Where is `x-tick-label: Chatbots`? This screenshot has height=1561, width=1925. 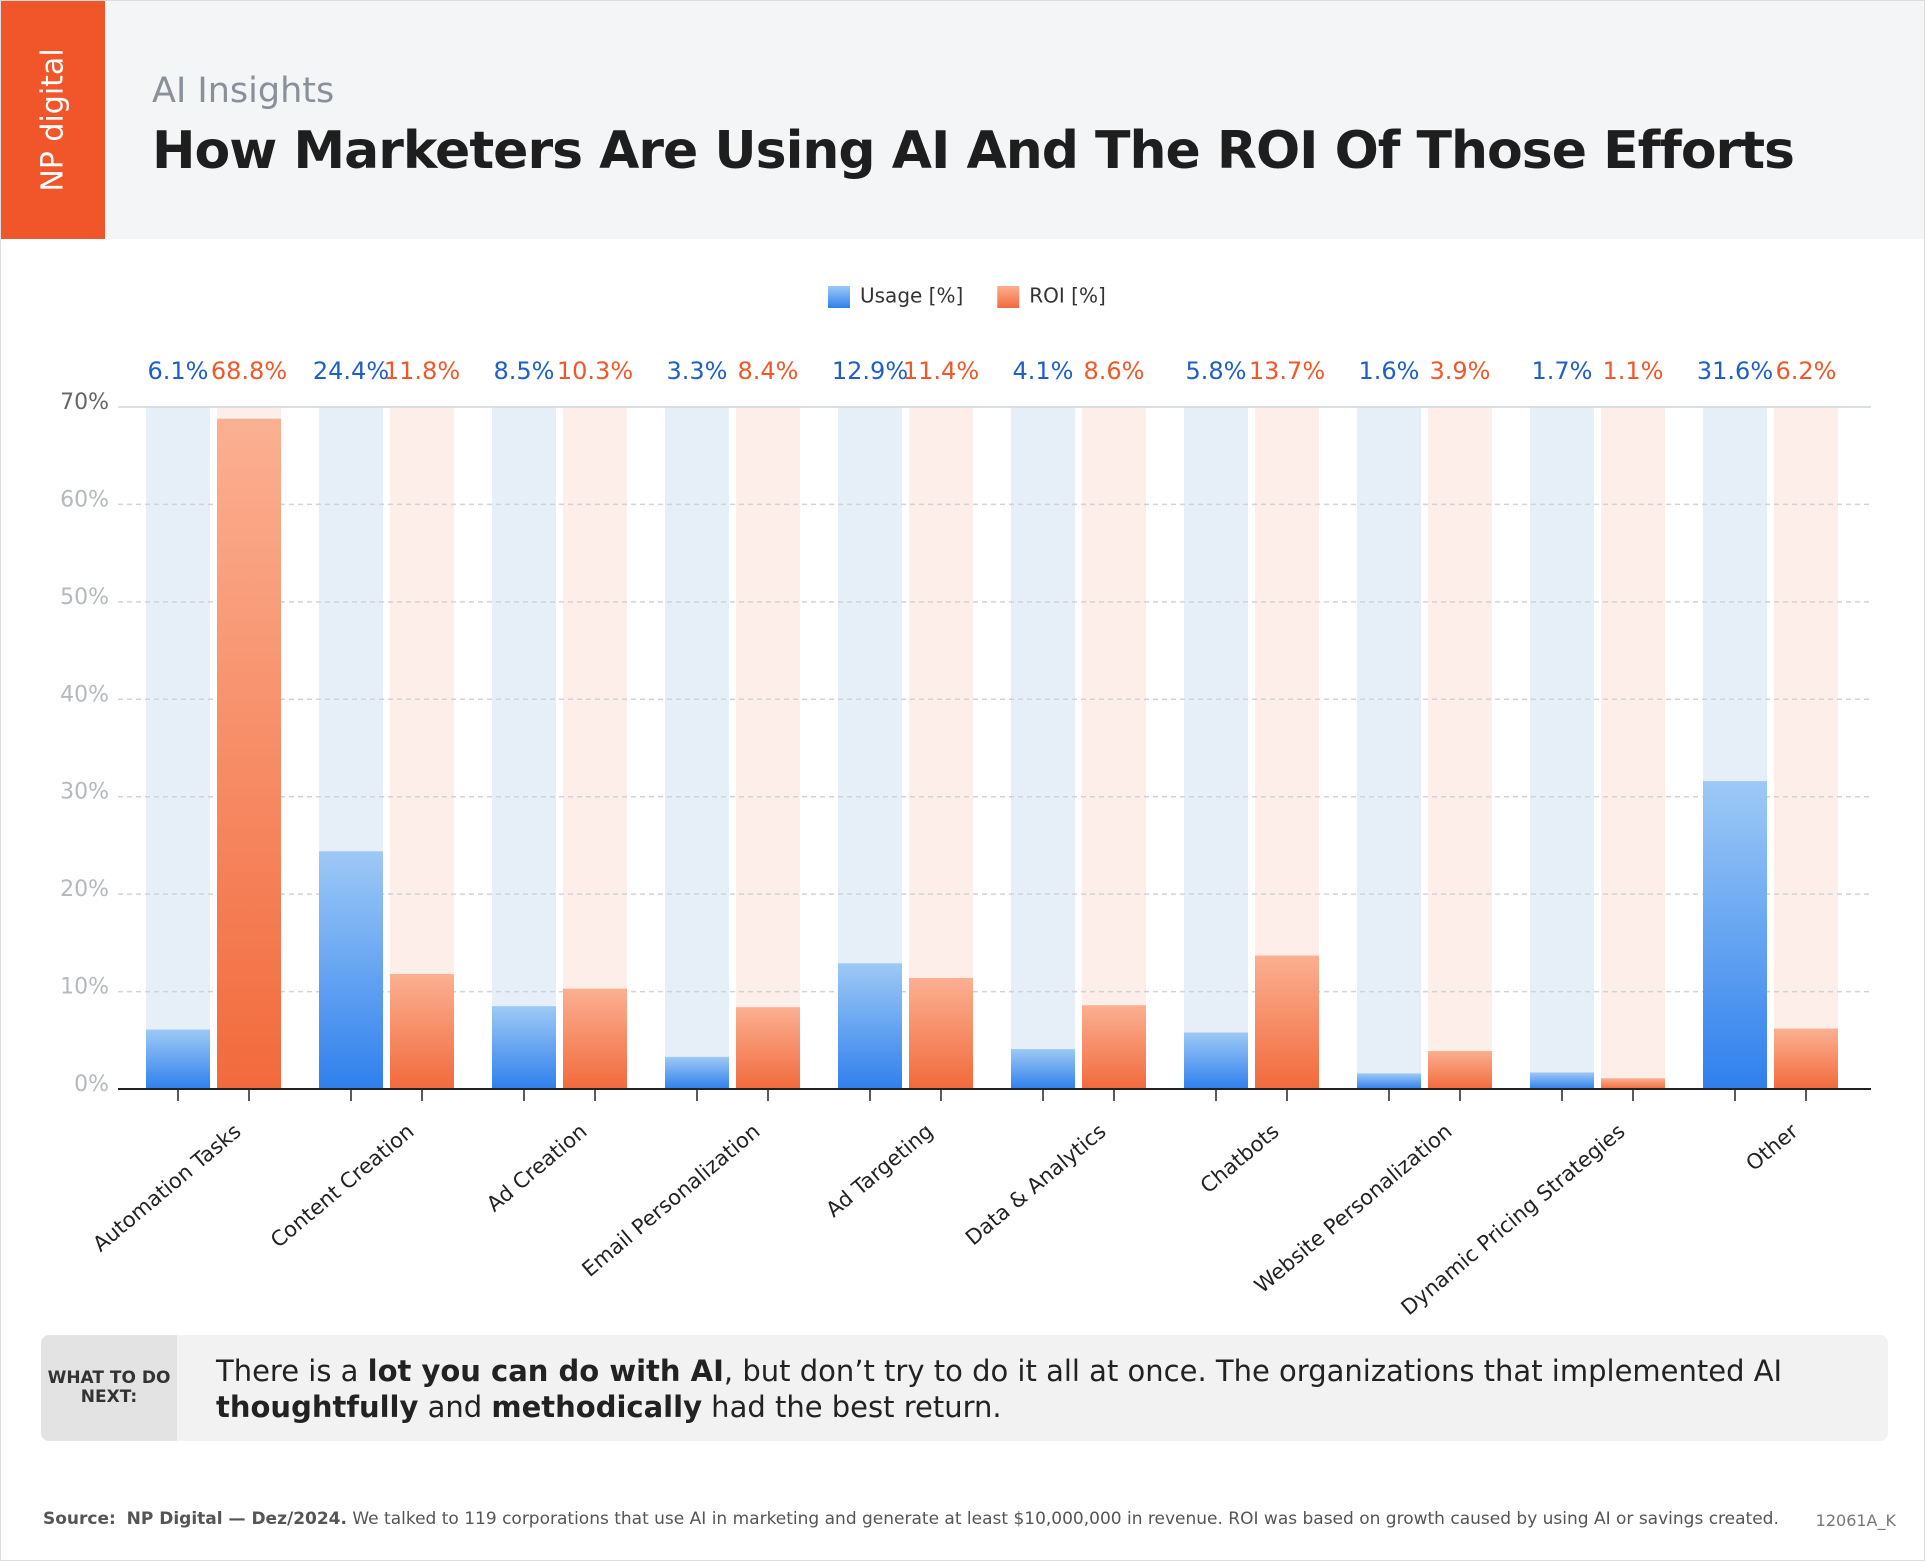
x-tick-label: Chatbots is located at coordinates (1240, 1158).